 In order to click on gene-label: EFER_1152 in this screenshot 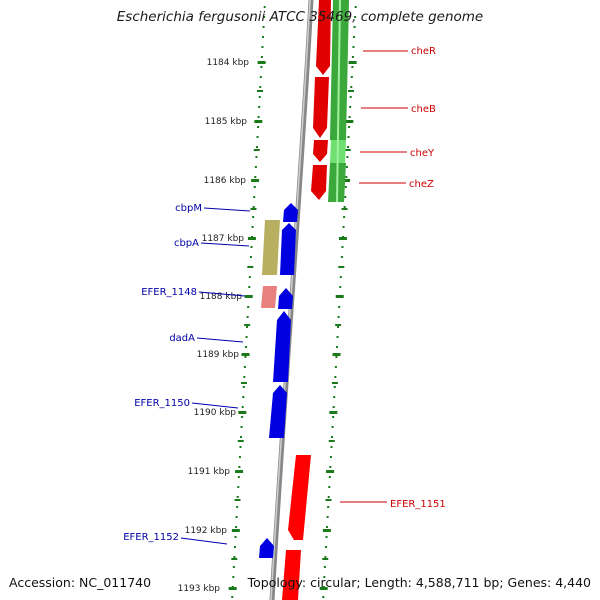, I will do `click(151, 537)`.